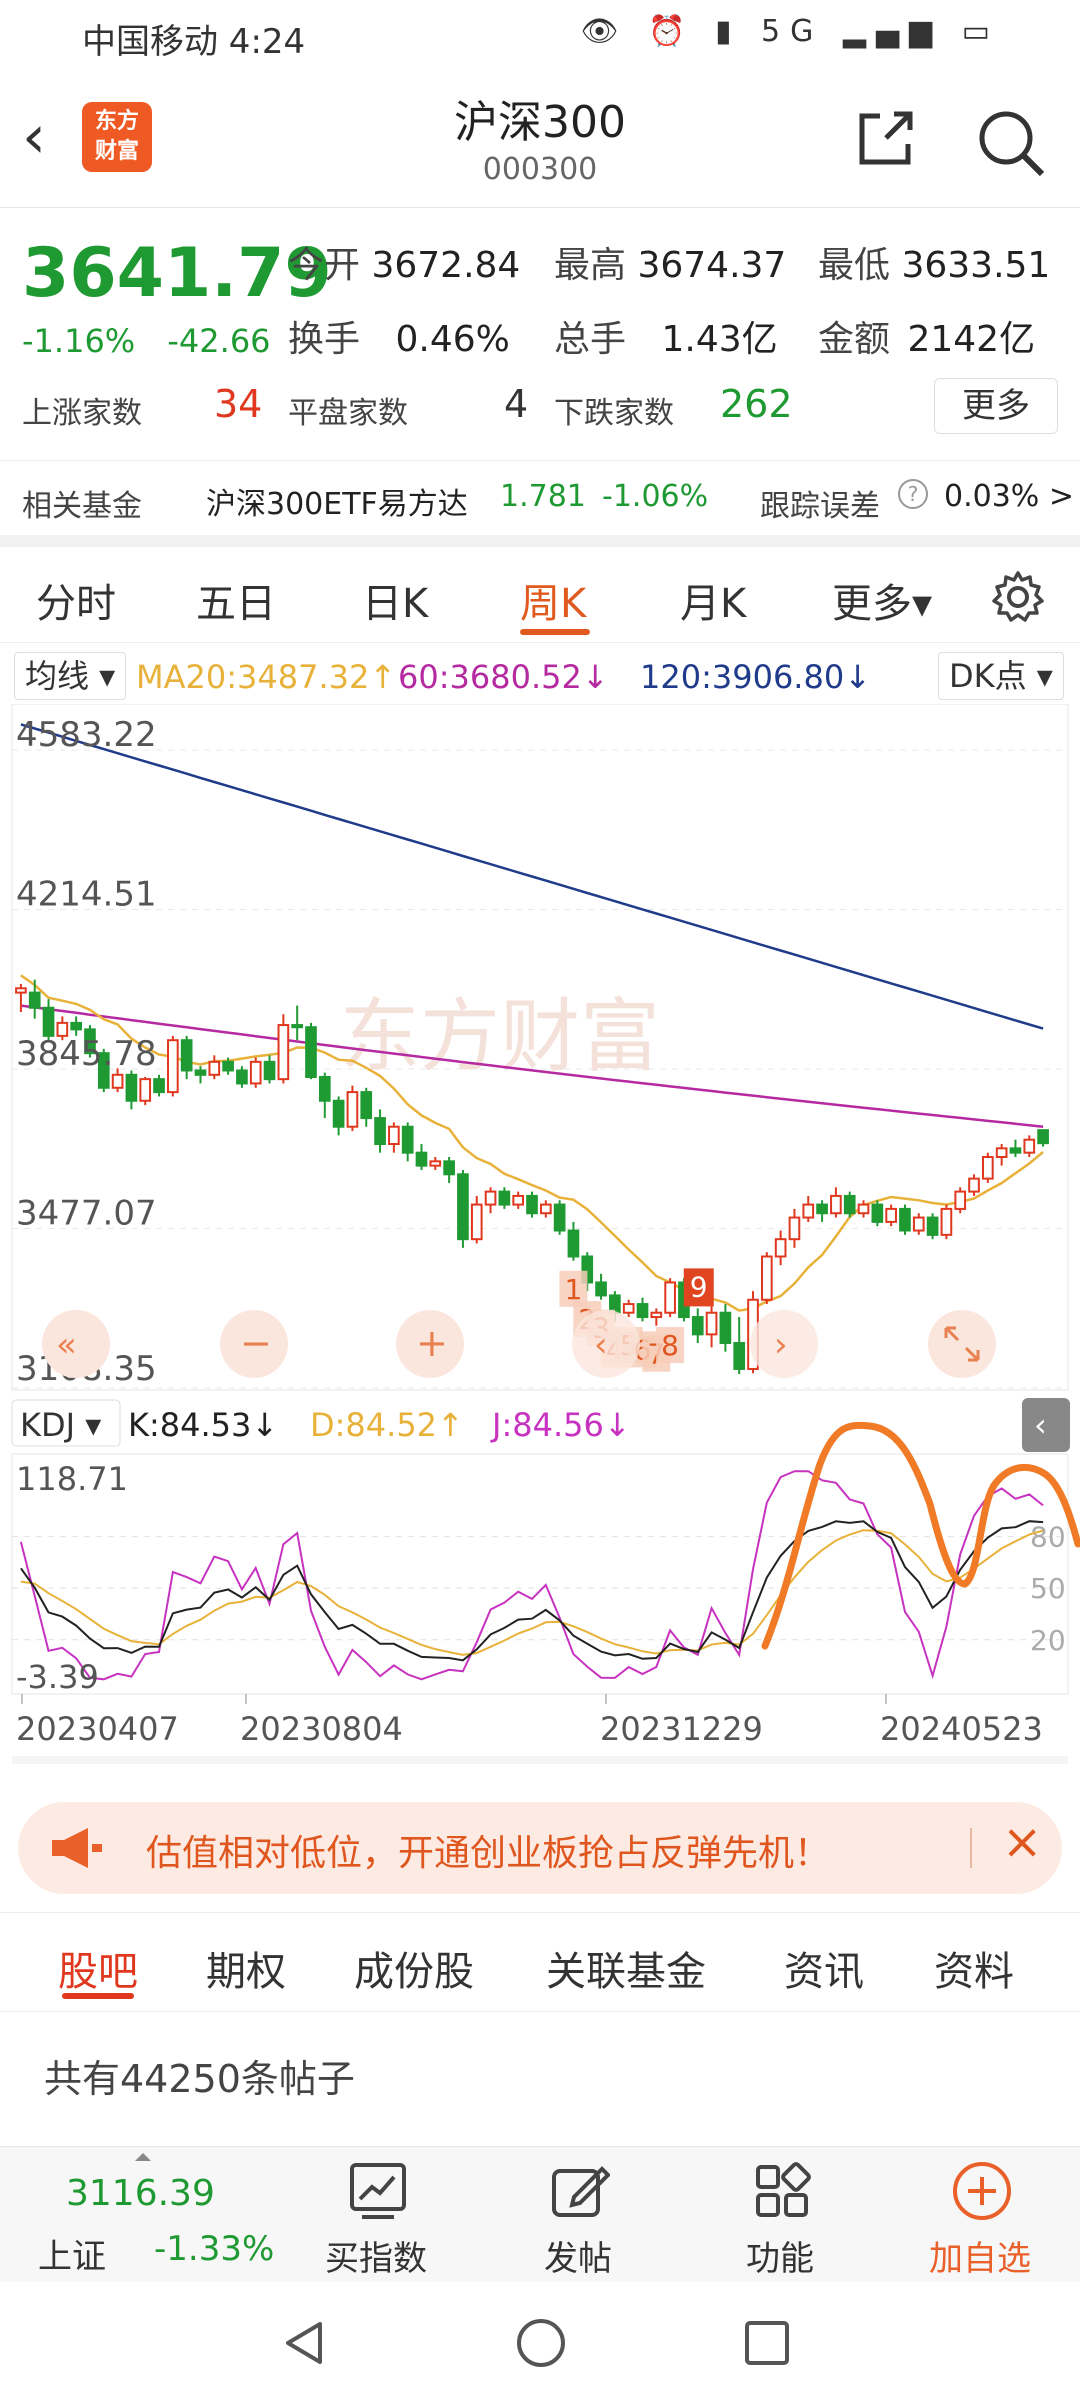  I want to click on tab-profile: 资料, so click(974, 1972).